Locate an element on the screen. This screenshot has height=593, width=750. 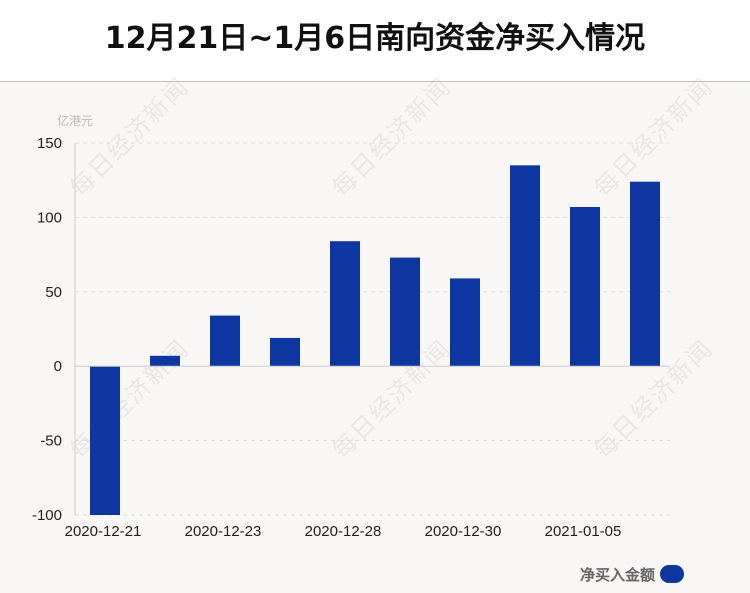
legend: 净买入金额 is located at coordinates (632, 574).